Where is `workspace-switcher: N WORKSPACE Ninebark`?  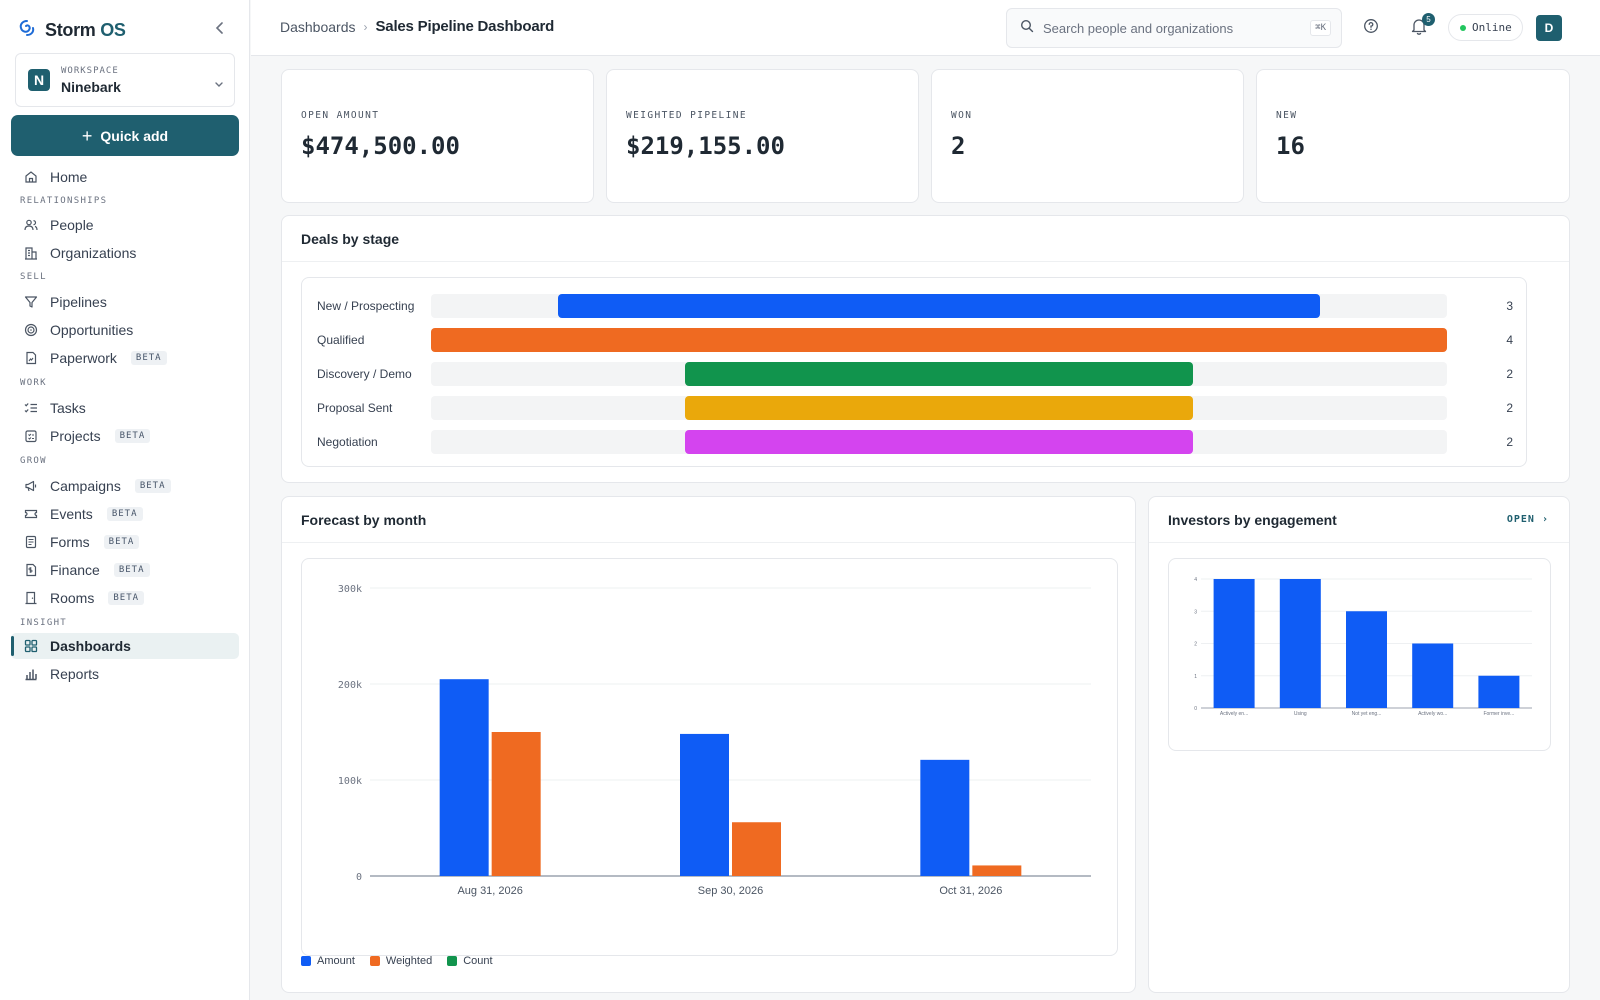 workspace-switcher: N WORKSPACE Ninebark is located at coordinates (125, 80).